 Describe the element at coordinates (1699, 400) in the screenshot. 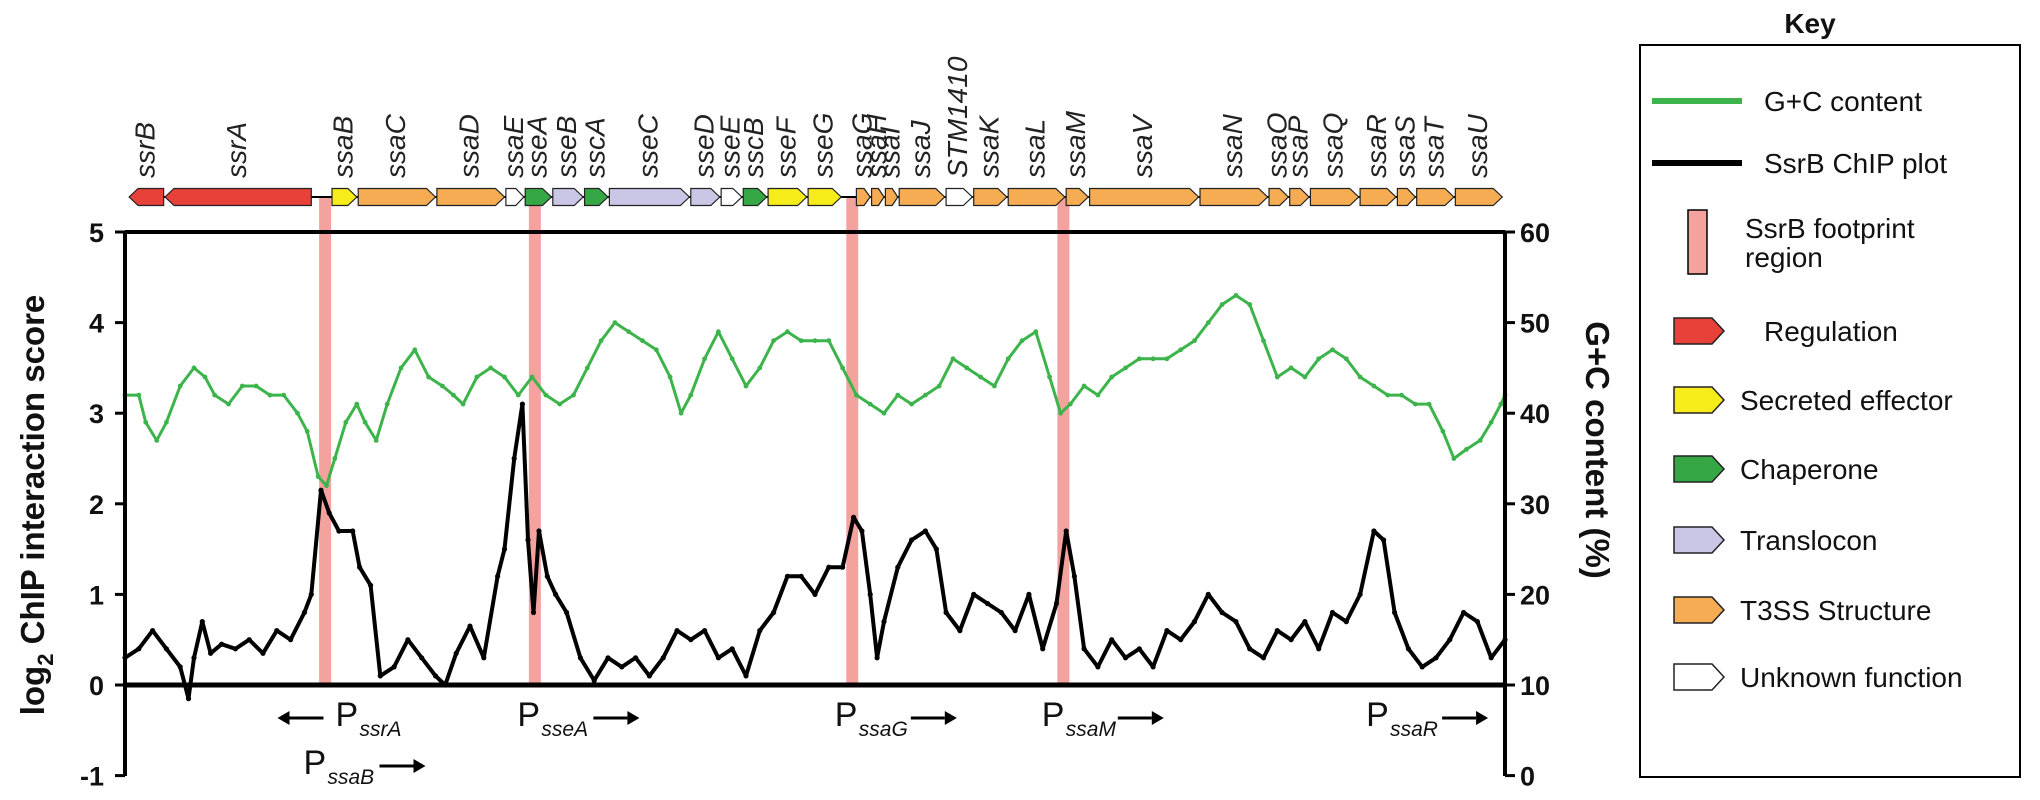

I see `legend-swatch-secreted-effector` at that location.